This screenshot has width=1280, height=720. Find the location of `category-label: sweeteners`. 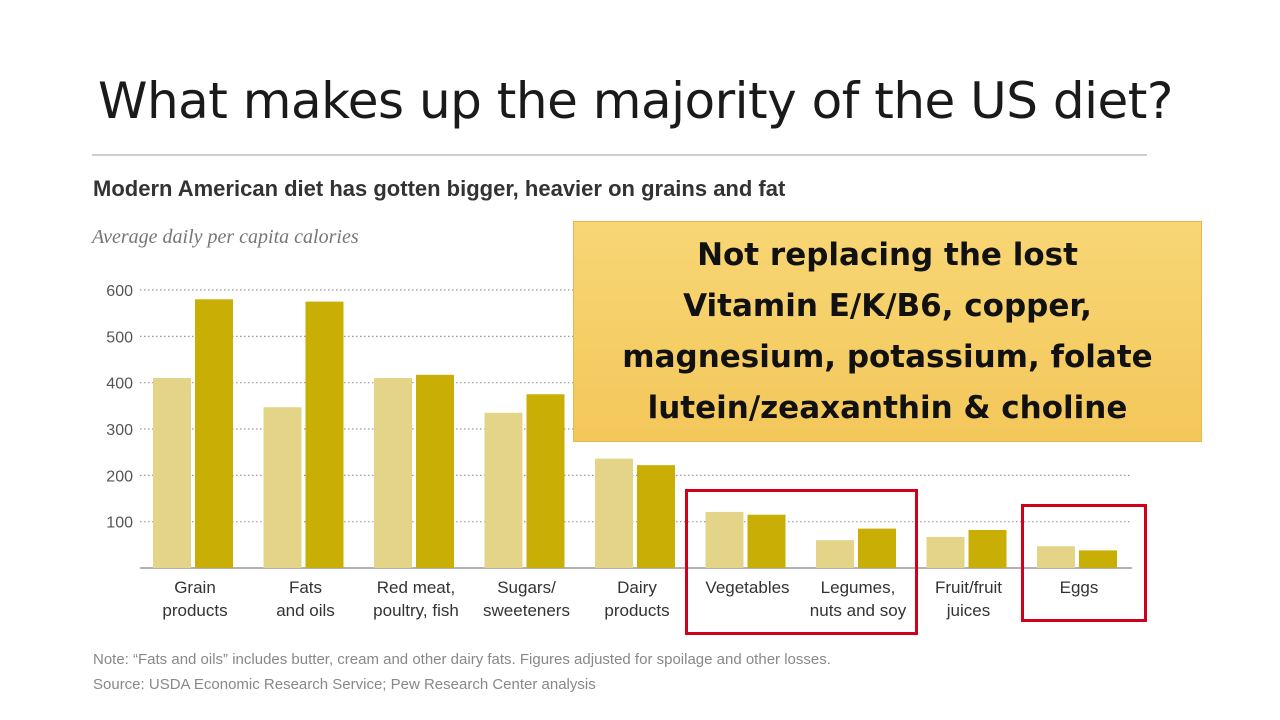

category-label: sweeteners is located at coordinates (526, 610).